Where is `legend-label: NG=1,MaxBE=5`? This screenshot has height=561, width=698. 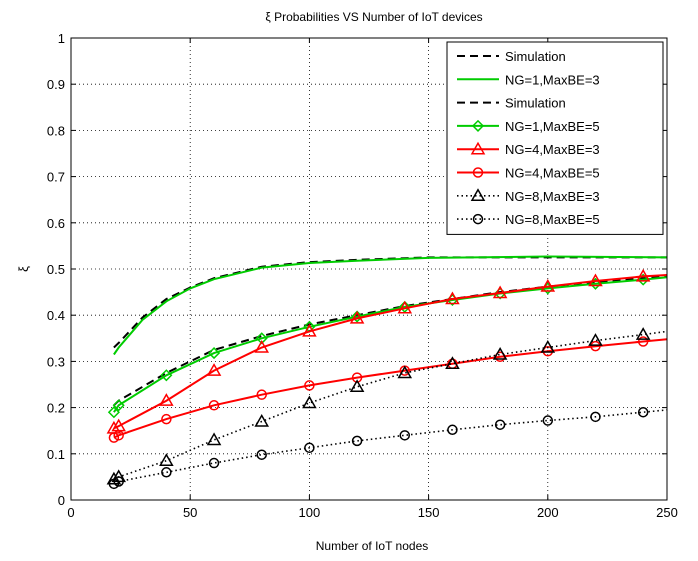 legend-label: NG=1,MaxBE=5 is located at coordinates (552, 126).